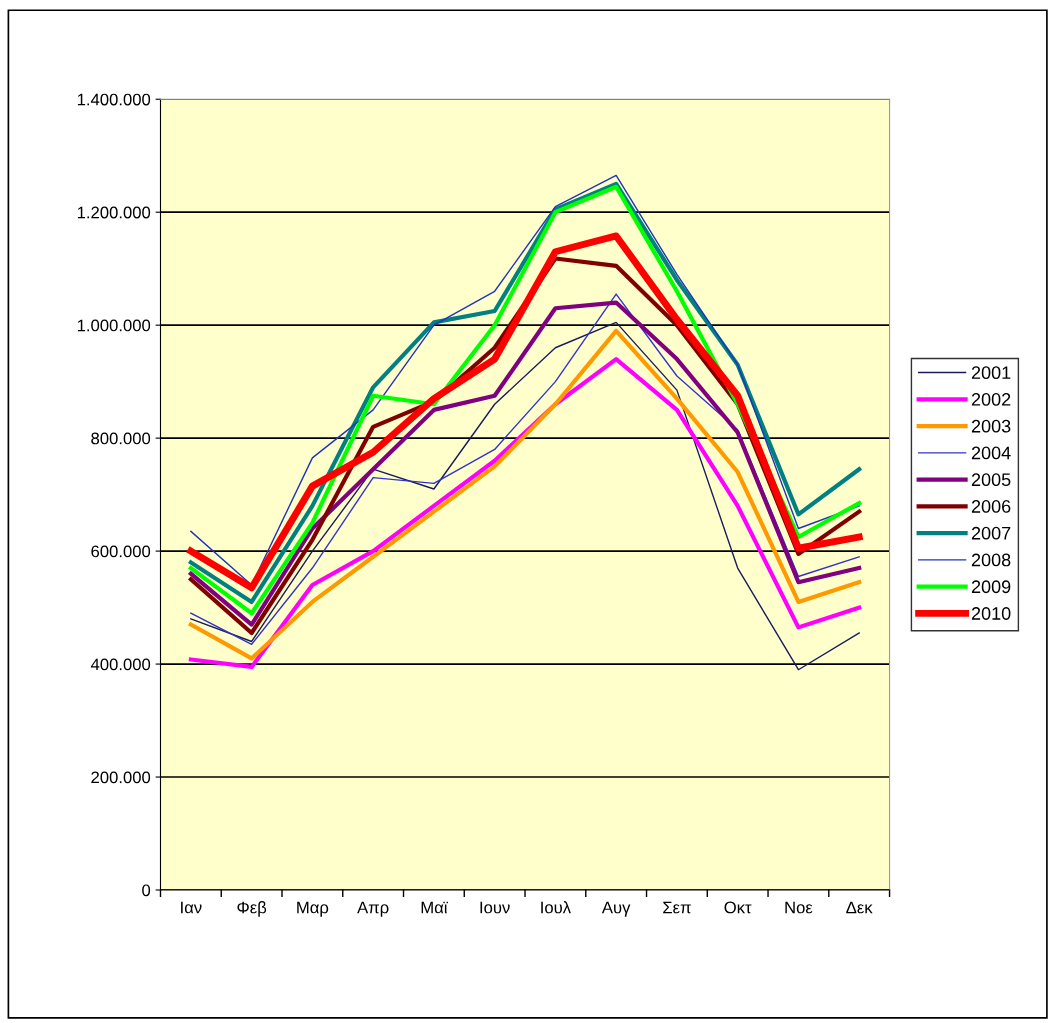 This screenshot has height=1023, width=1049. Describe the element at coordinates (191, 907) in the screenshot. I see `x-tick-label: Ιαν` at that location.